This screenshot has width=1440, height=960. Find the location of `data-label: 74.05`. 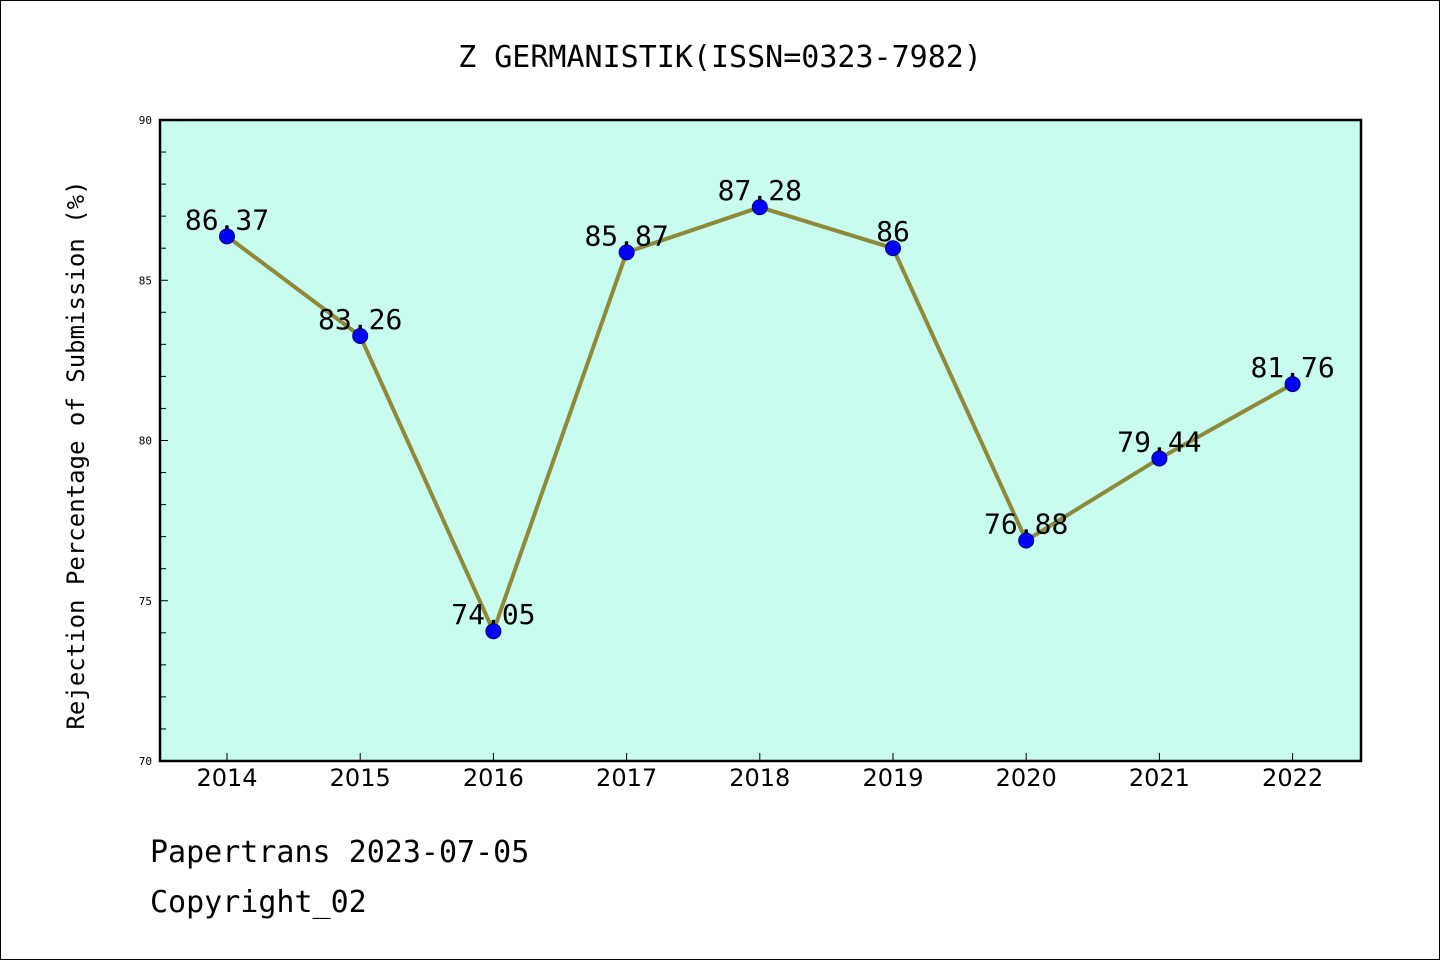

data-label: 74.05 is located at coordinates (493, 614).